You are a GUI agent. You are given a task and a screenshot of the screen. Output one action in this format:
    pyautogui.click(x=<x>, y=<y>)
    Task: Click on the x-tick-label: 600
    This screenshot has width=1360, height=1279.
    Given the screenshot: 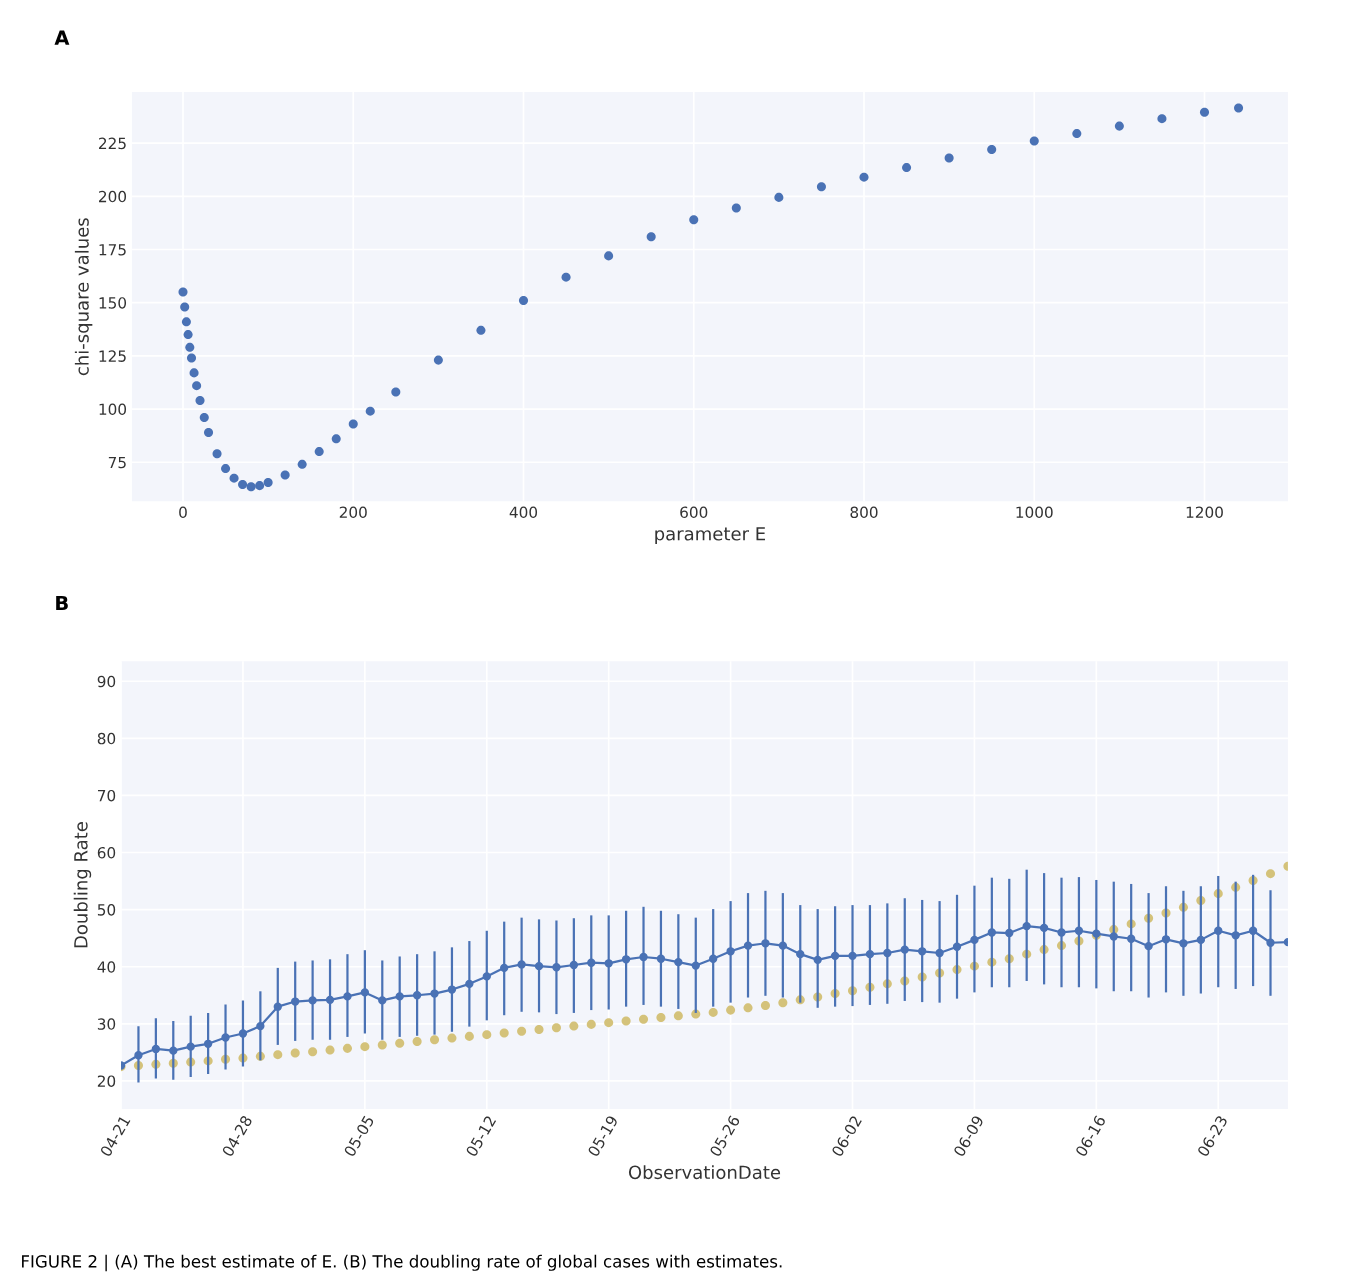 What is the action you would take?
    pyautogui.click(x=694, y=512)
    